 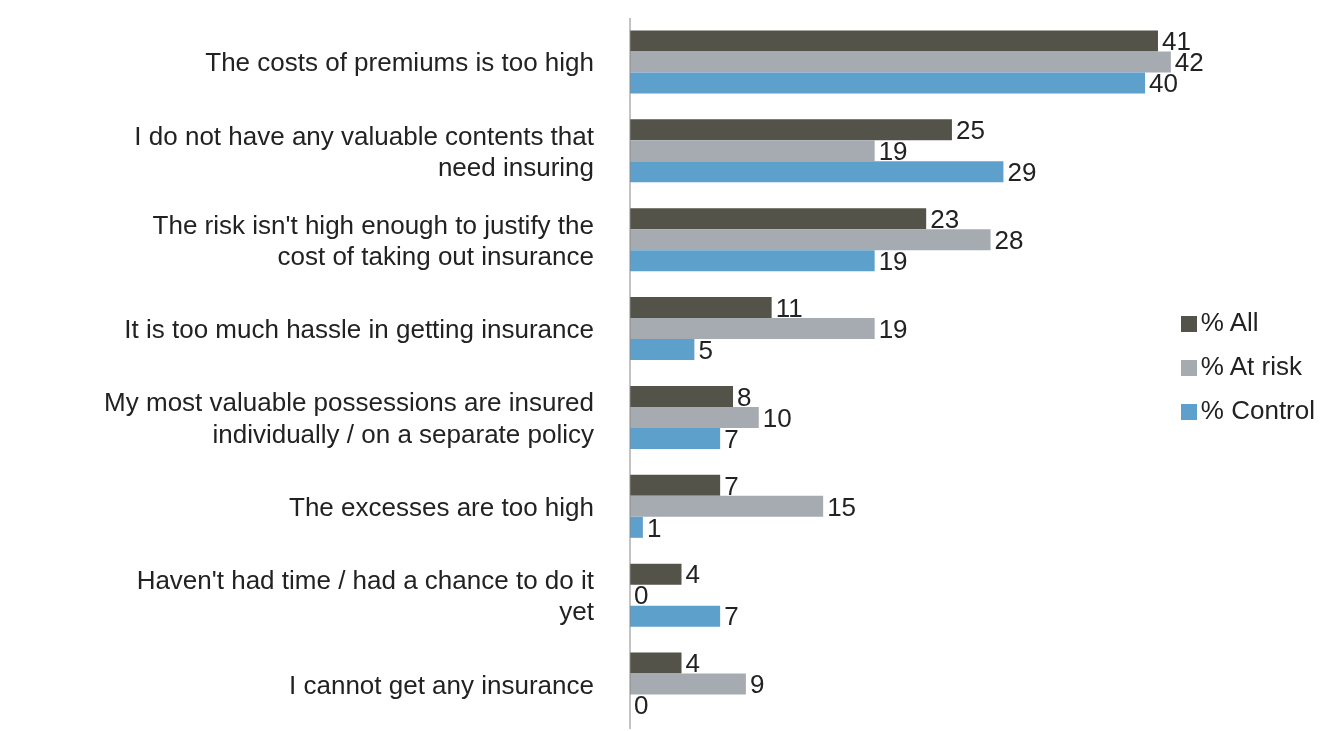 I want to click on y-tick-label: The costs of premiums is too high, so click(x=399, y=62).